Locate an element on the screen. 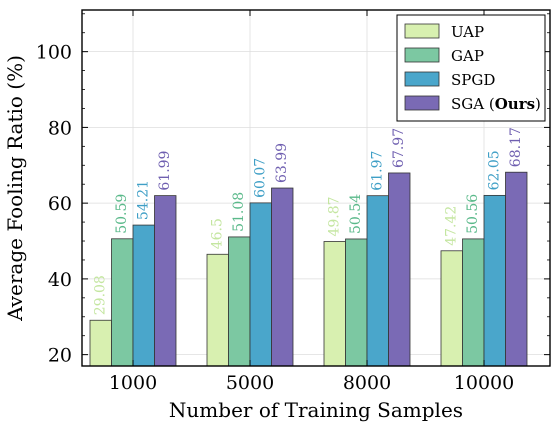  bar-value-label: 62.05 is located at coordinates (495, 170).